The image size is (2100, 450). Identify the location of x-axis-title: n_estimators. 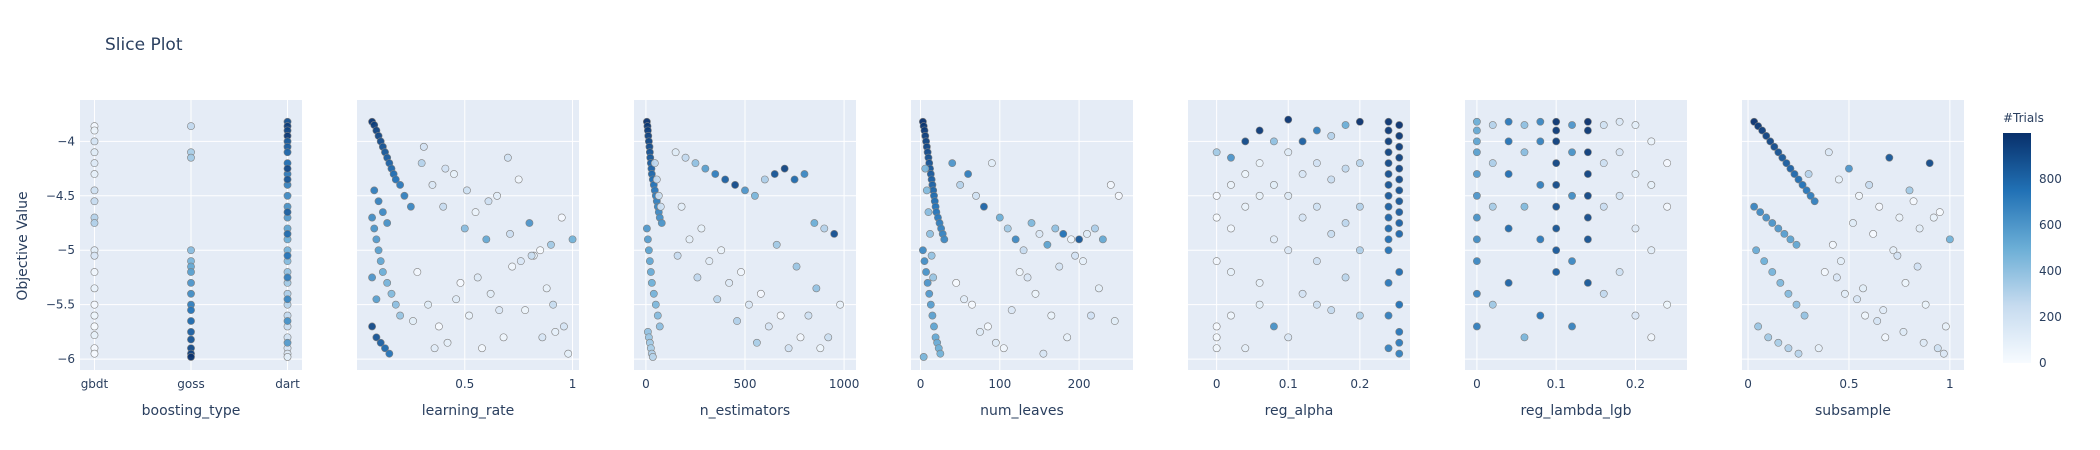
(745, 411).